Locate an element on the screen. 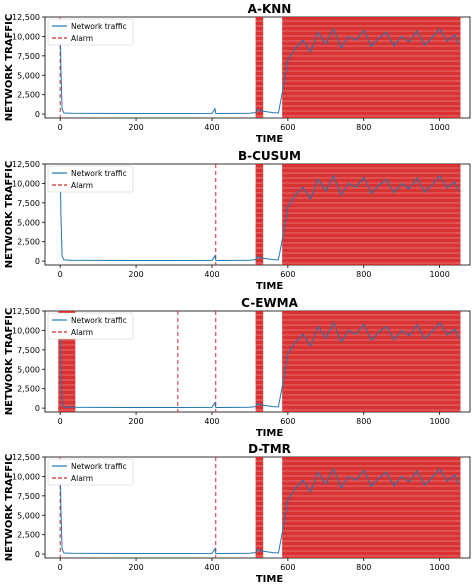 This screenshot has height=586, width=474. chart-title: D-TMR is located at coordinates (269, 449).